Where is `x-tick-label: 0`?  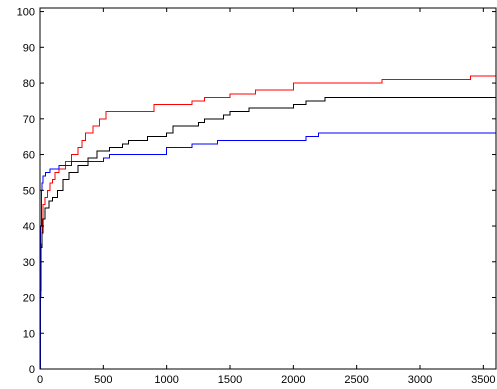 x-tick-label: 0 is located at coordinates (40, 380).